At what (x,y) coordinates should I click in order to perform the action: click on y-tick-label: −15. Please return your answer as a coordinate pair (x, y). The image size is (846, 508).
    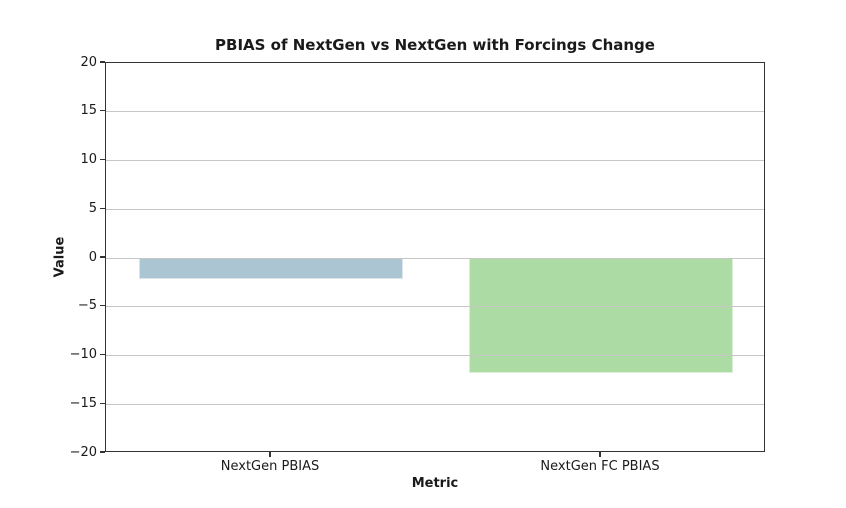
    Looking at the image, I should click on (83, 403).